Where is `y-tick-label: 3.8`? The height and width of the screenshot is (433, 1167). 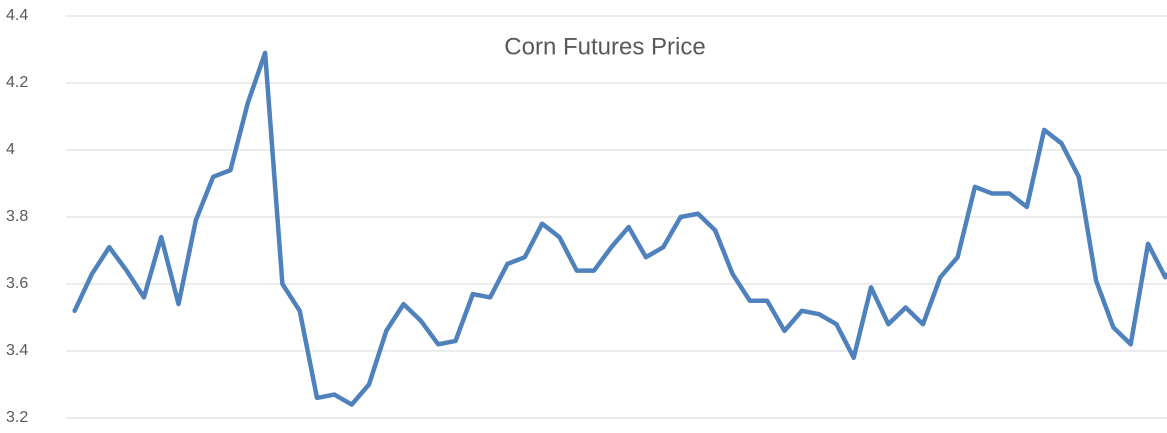 y-tick-label: 3.8 is located at coordinates (17, 216).